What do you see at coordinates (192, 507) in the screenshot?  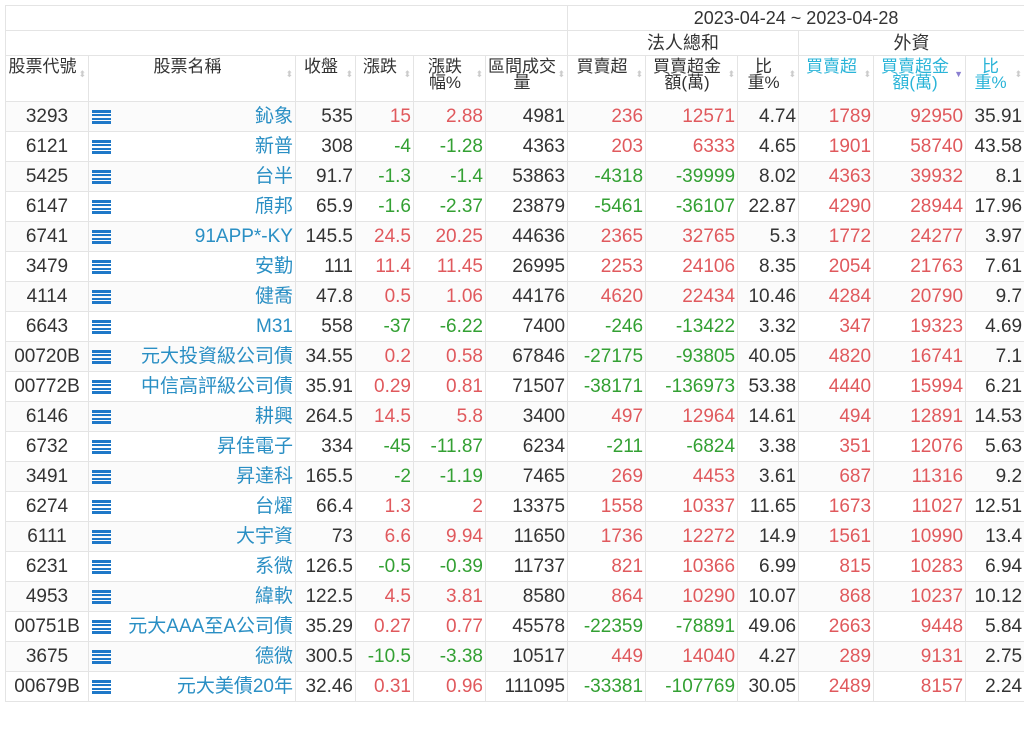 I see `cell-name: 台燿` at bounding box center [192, 507].